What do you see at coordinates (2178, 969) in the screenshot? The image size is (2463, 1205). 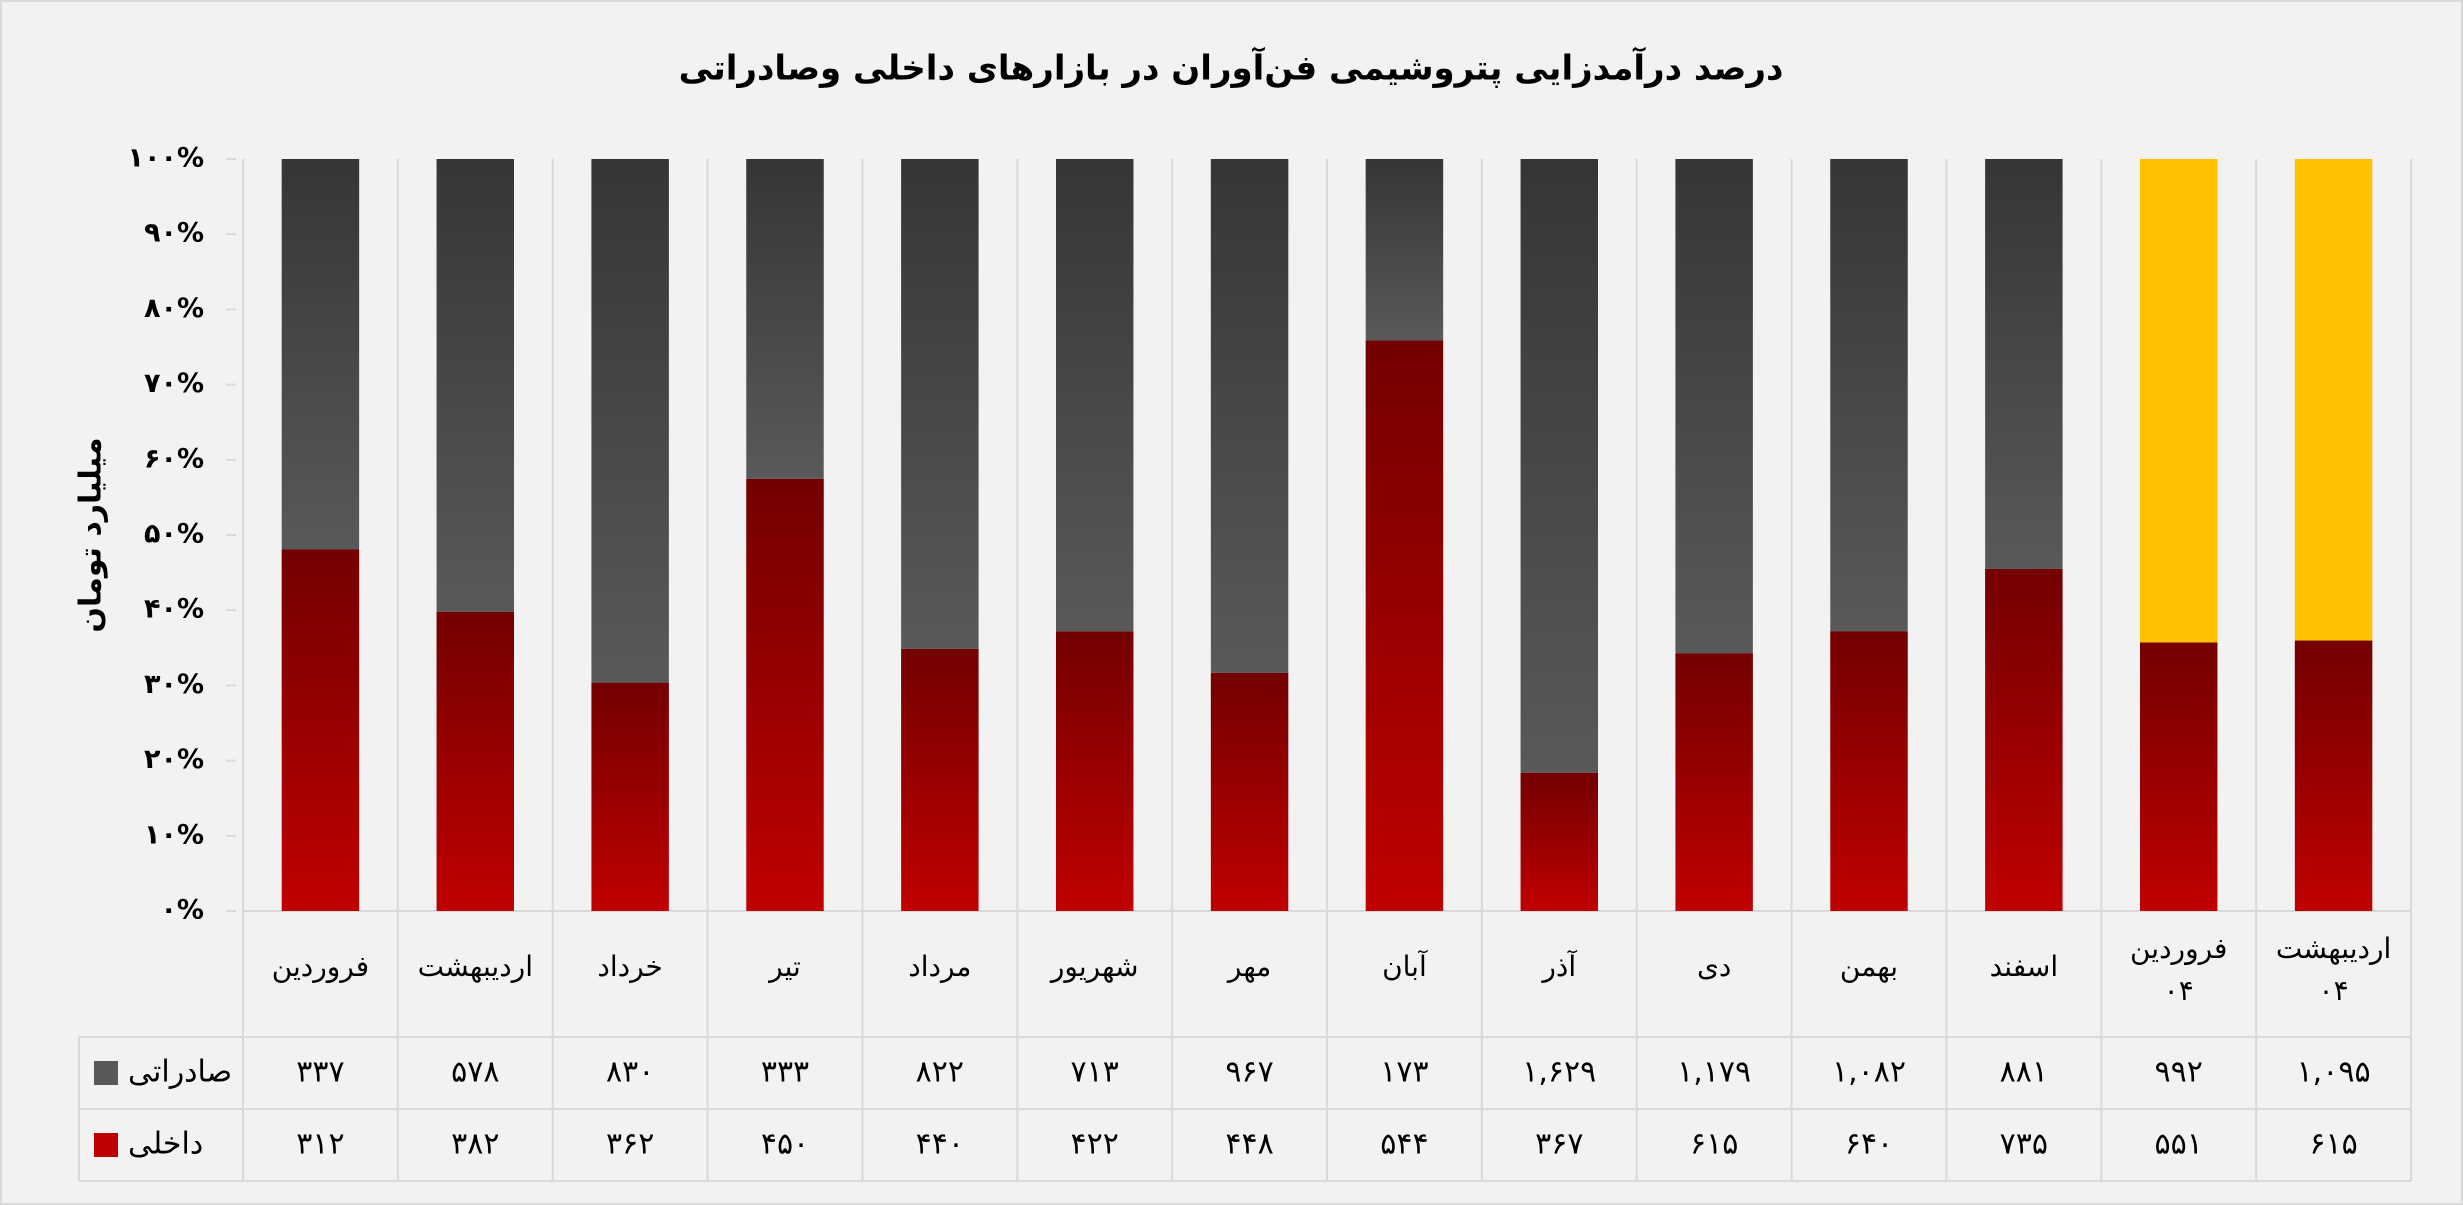 I see `x-tick-label: فروردین ۰۴` at bounding box center [2178, 969].